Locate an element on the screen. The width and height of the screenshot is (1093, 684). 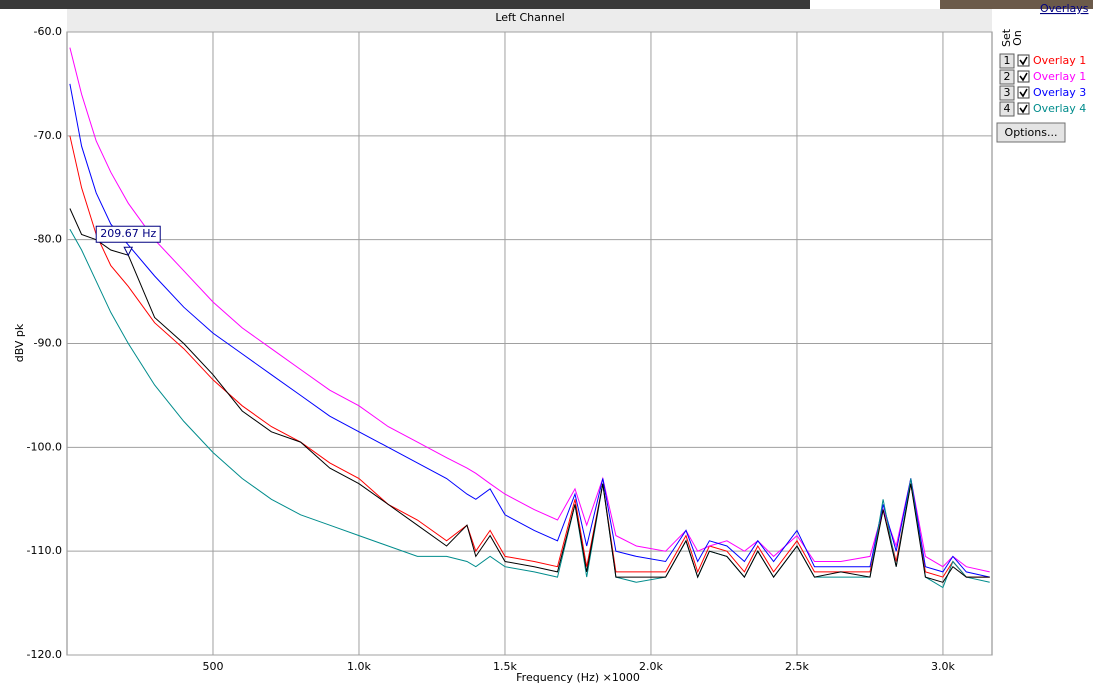
legend-entry: Overlay 4 is located at coordinates (1059, 108).